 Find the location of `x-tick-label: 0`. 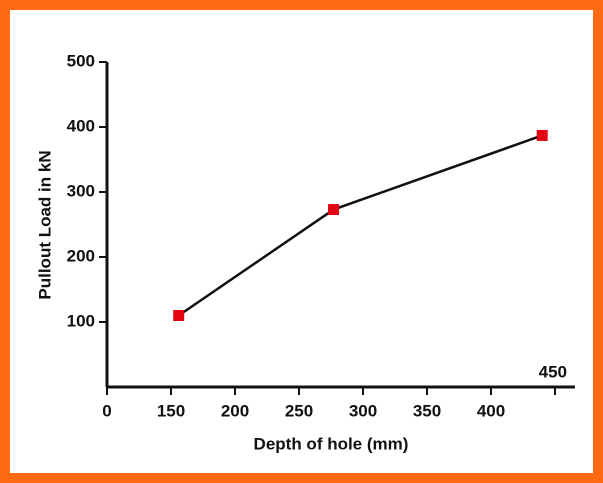

x-tick-label: 0 is located at coordinates (106, 410).